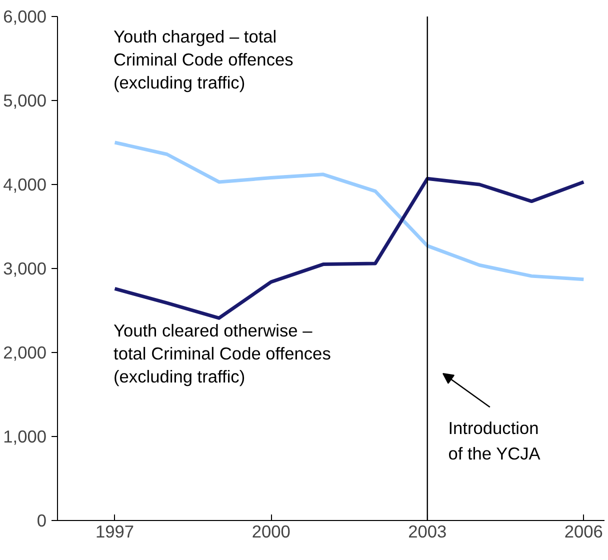 The image size is (608, 560). What do you see at coordinates (583, 532) in the screenshot?
I see `x-tick-label: 2006` at bounding box center [583, 532].